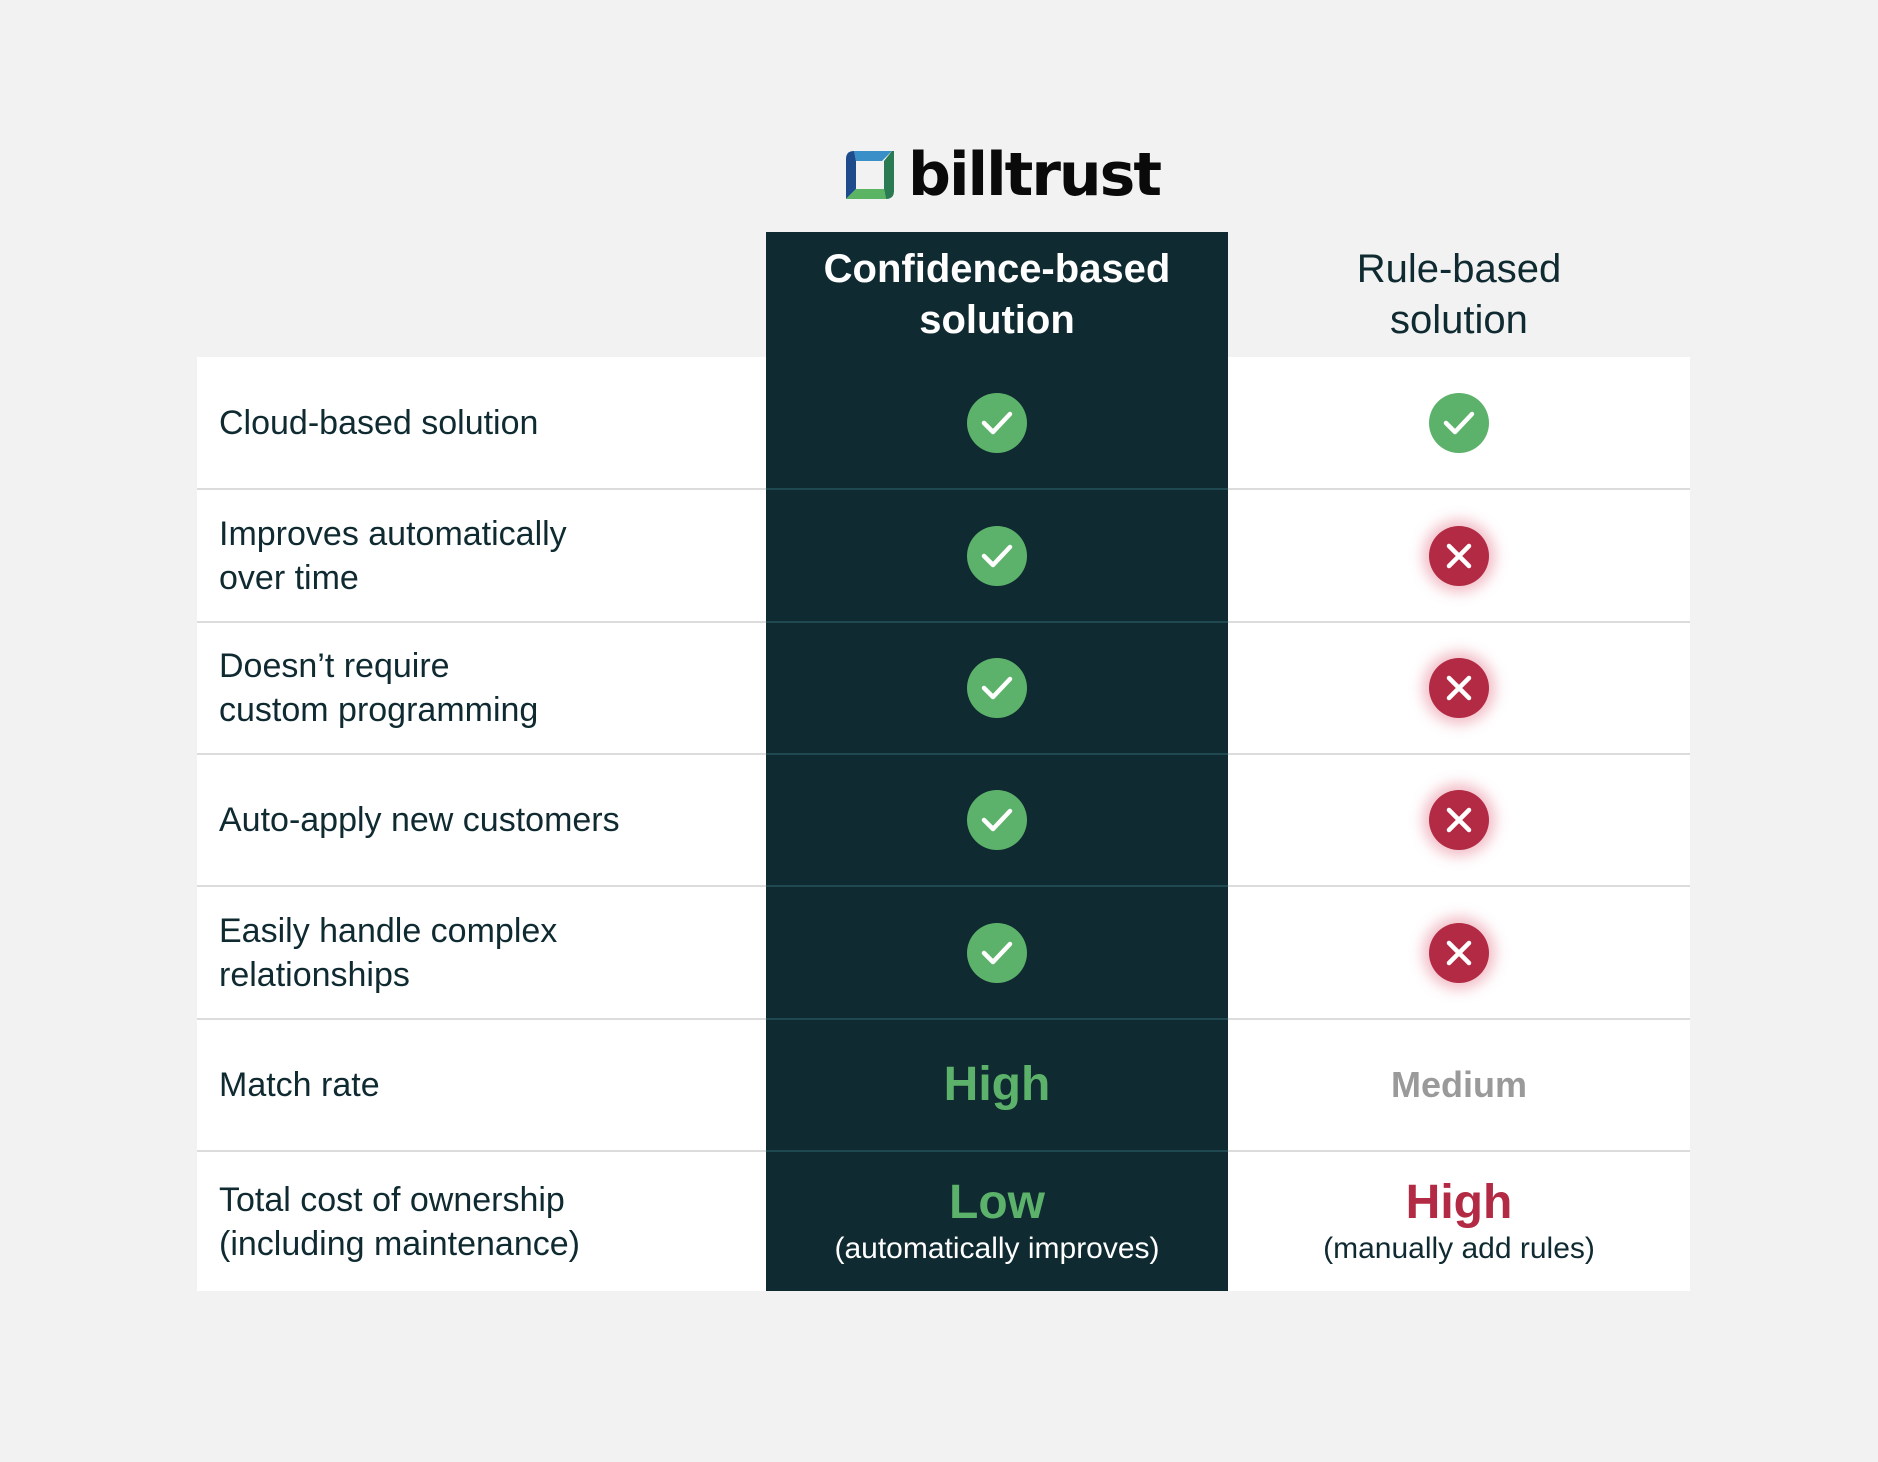 Image resolution: width=1878 pixels, height=1462 pixels. I want to click on tco-rule-note: (manually add rules), so click(1459, 1248).